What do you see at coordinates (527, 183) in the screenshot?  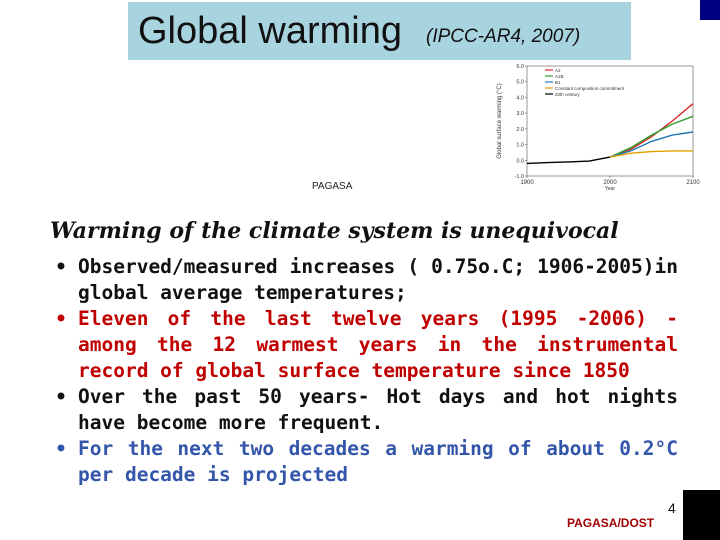 I see `x-tick-label: 1900` at bounding box center [527, 183].